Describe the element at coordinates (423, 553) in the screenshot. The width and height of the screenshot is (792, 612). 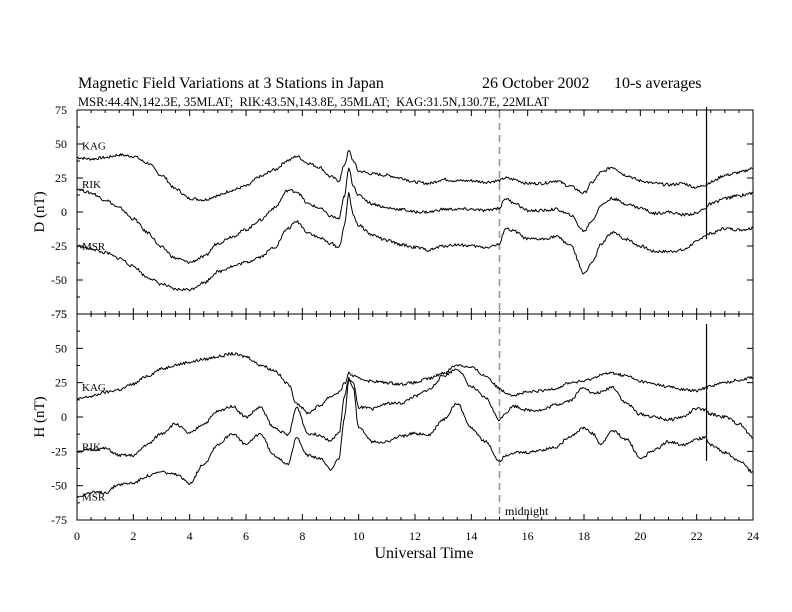
I see `x-axis-label: Universal Time` at that location.